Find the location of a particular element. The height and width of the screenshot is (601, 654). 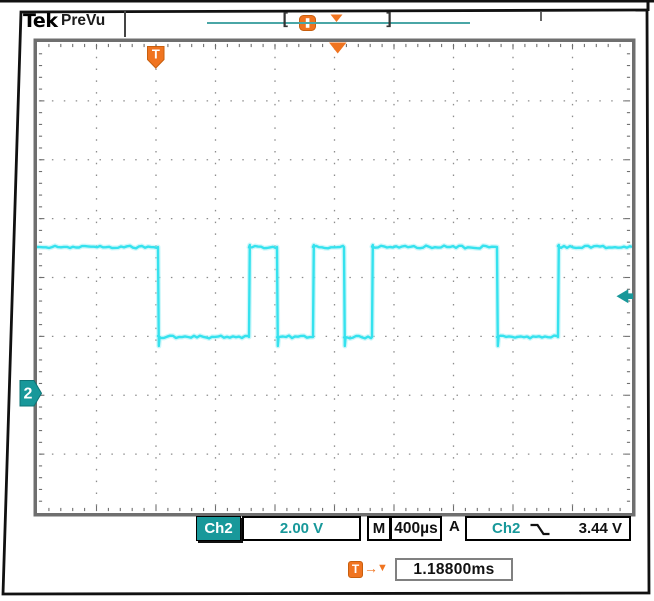

delay-readout: 1.18800ms is located at coordinates (454, 569).